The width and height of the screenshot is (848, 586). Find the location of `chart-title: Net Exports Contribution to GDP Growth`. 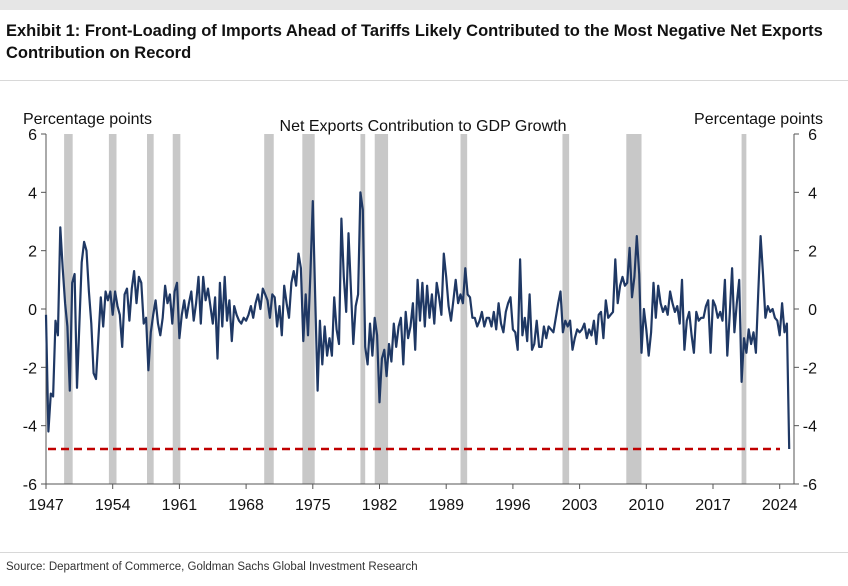

chart-title: Net Exports Contribution to GDP Growth is located at coordinates (423, 126).